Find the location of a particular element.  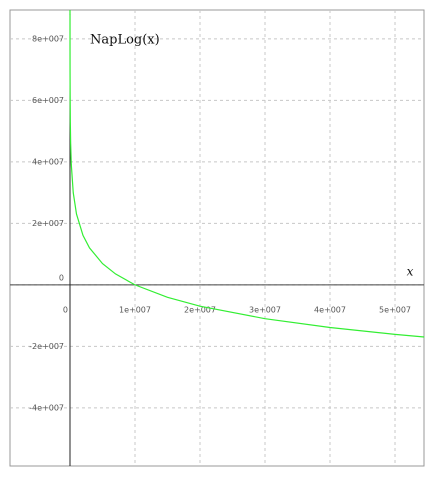

y-tick-label: -2e+007 is located at coordinates (46, 346).